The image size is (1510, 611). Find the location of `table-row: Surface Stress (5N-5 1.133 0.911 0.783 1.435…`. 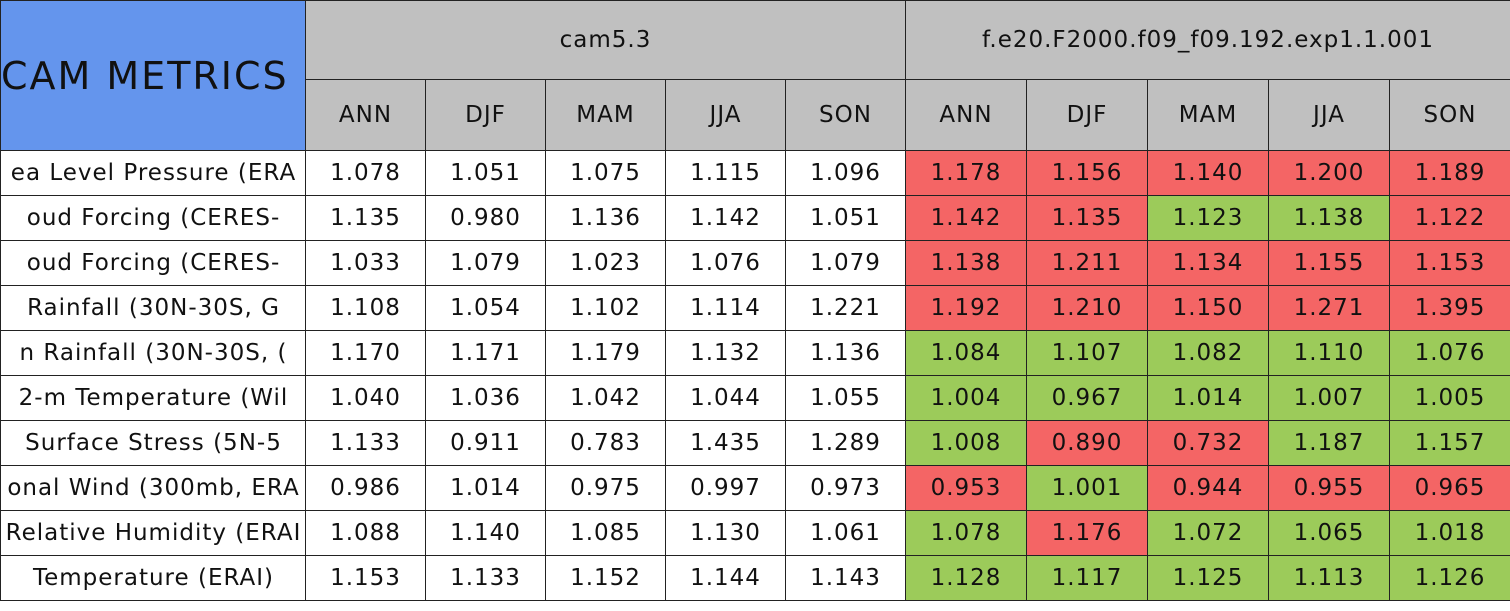

table-row: Surface Stress (5N-5 1.133 0.911 0.783 1.435… is located at coordinates (755, 443).